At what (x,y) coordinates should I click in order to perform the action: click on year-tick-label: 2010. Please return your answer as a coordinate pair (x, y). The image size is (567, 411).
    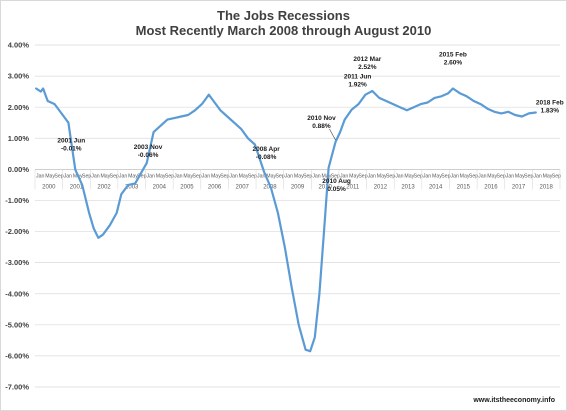
    Looking at the image, I should click on (325, 187).